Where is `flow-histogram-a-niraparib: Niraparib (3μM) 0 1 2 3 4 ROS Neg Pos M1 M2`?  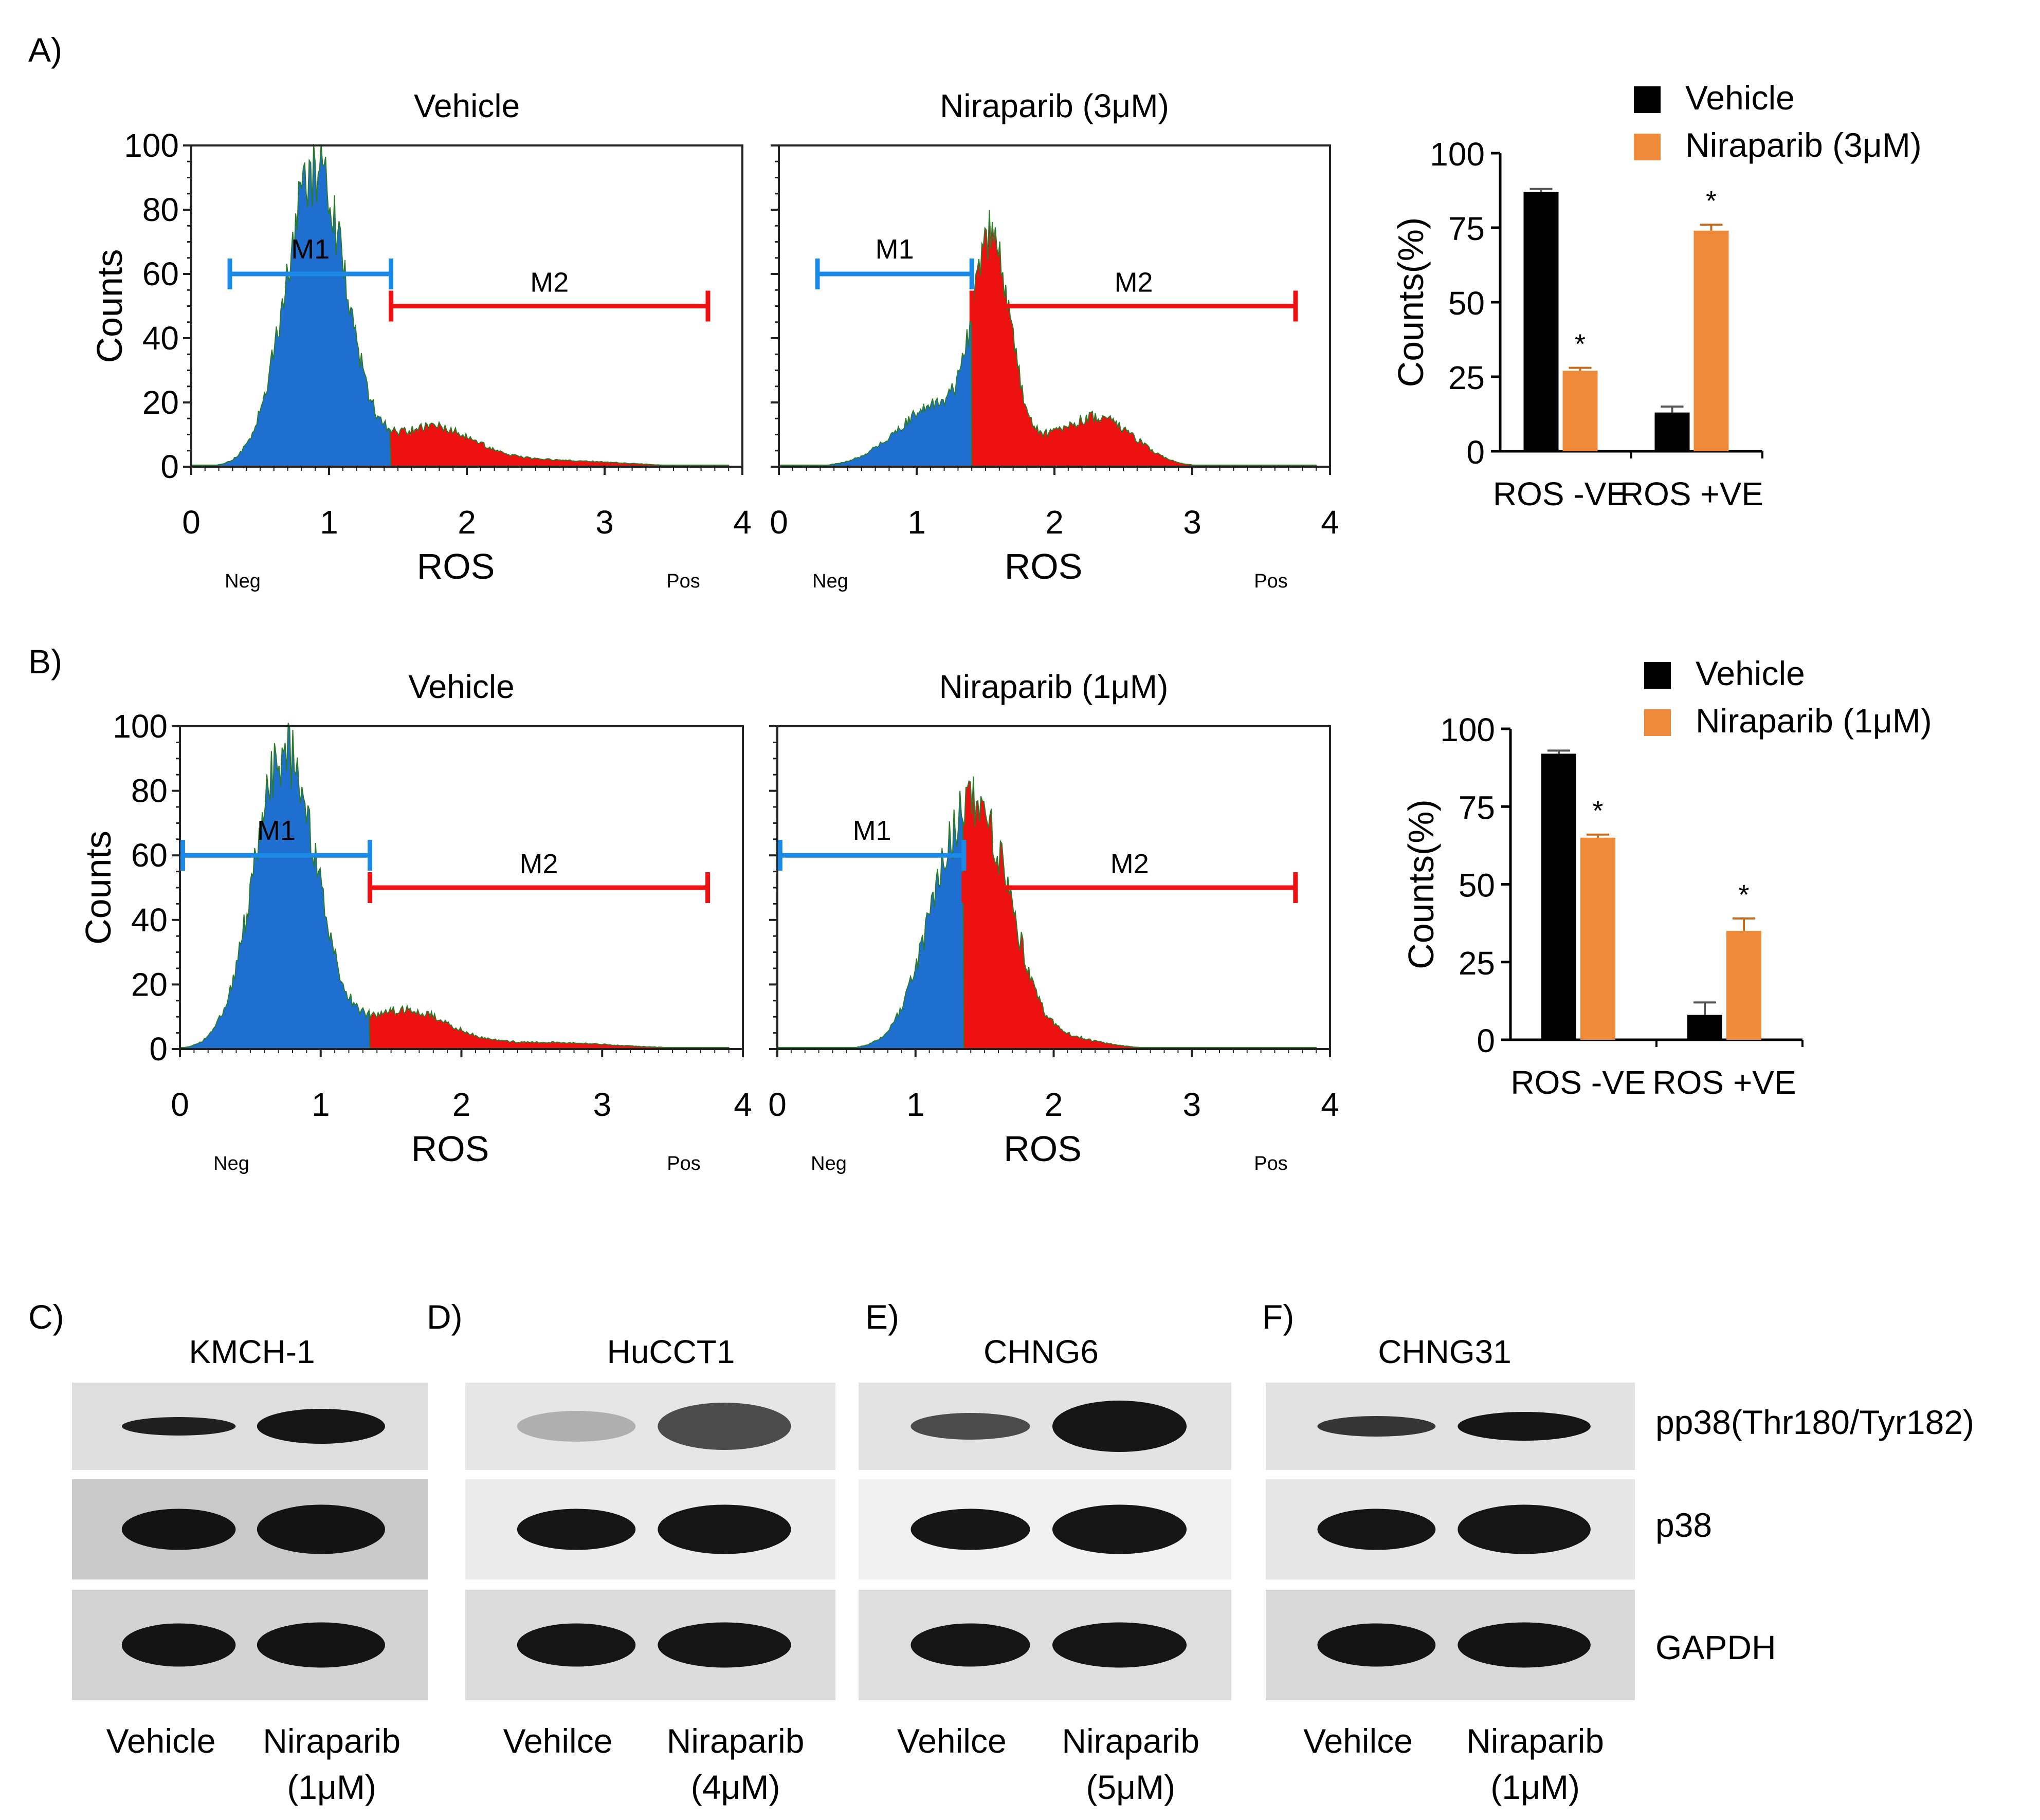
flow-histogram-a-niraparib: Niraparib (3μM) 0 1 2 3 4 ROS Neg Pos M1 M2 is located at coordinates (1054, 339).